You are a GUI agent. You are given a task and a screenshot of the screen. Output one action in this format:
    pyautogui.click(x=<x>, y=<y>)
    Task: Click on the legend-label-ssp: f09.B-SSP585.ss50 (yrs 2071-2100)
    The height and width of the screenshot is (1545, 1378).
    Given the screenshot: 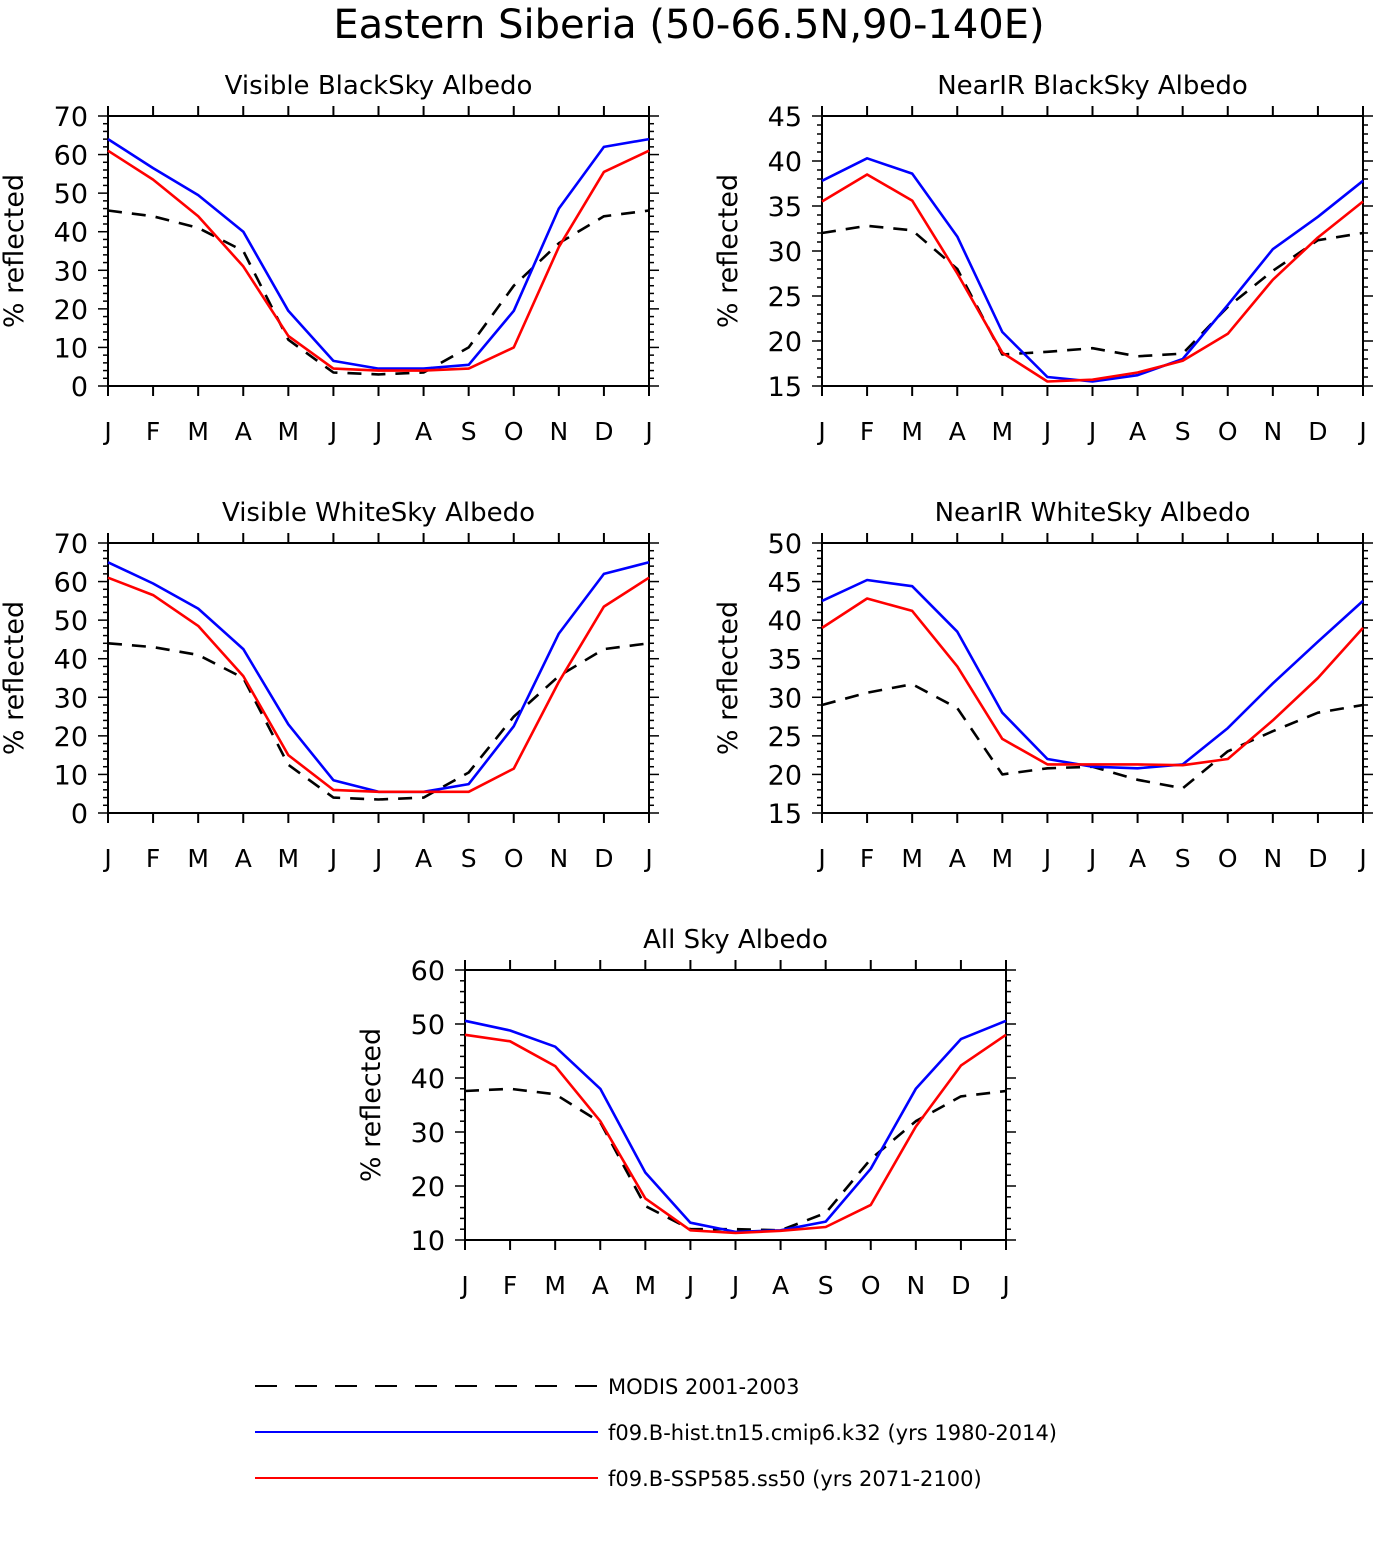 What is the action you would take?
    pyautogui.click(x=795, y=1479)
    